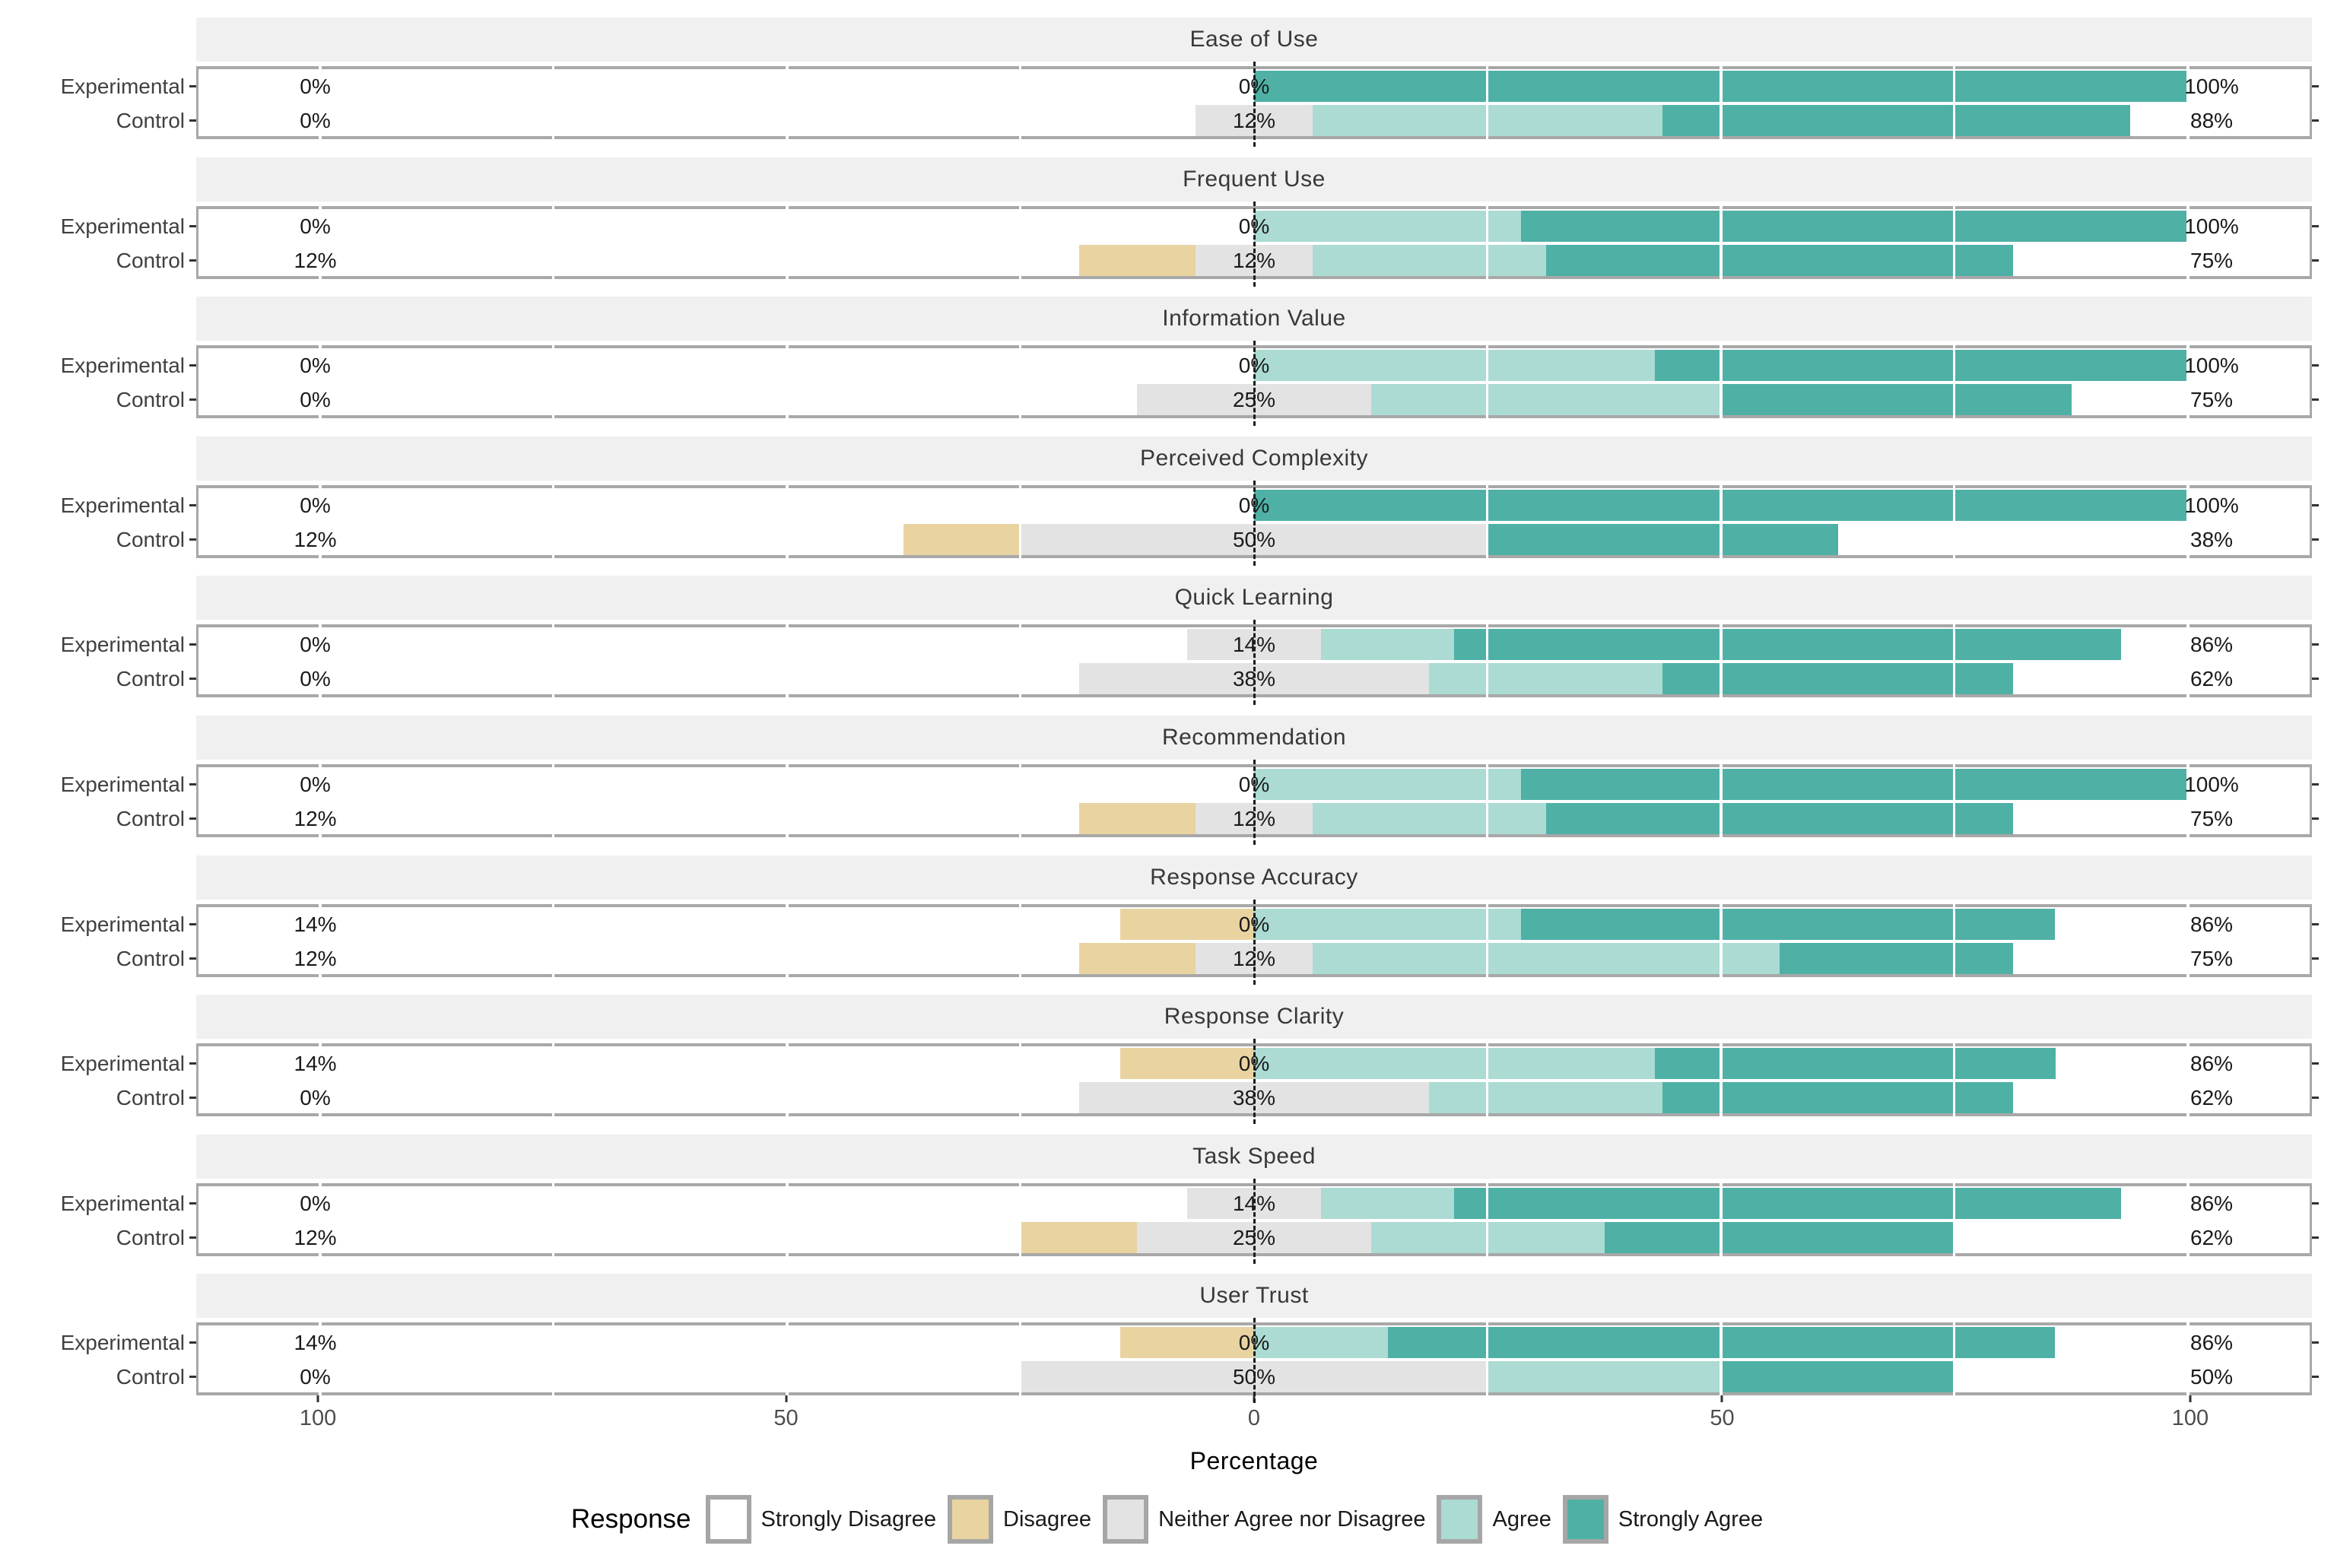 The height and width of the screenshot is (1568, 2334). What do you see at coordinates (1254, 878) in the screenshot?
I see `facet-strip: Response Accuracy` at bounding box center [1254, 878].